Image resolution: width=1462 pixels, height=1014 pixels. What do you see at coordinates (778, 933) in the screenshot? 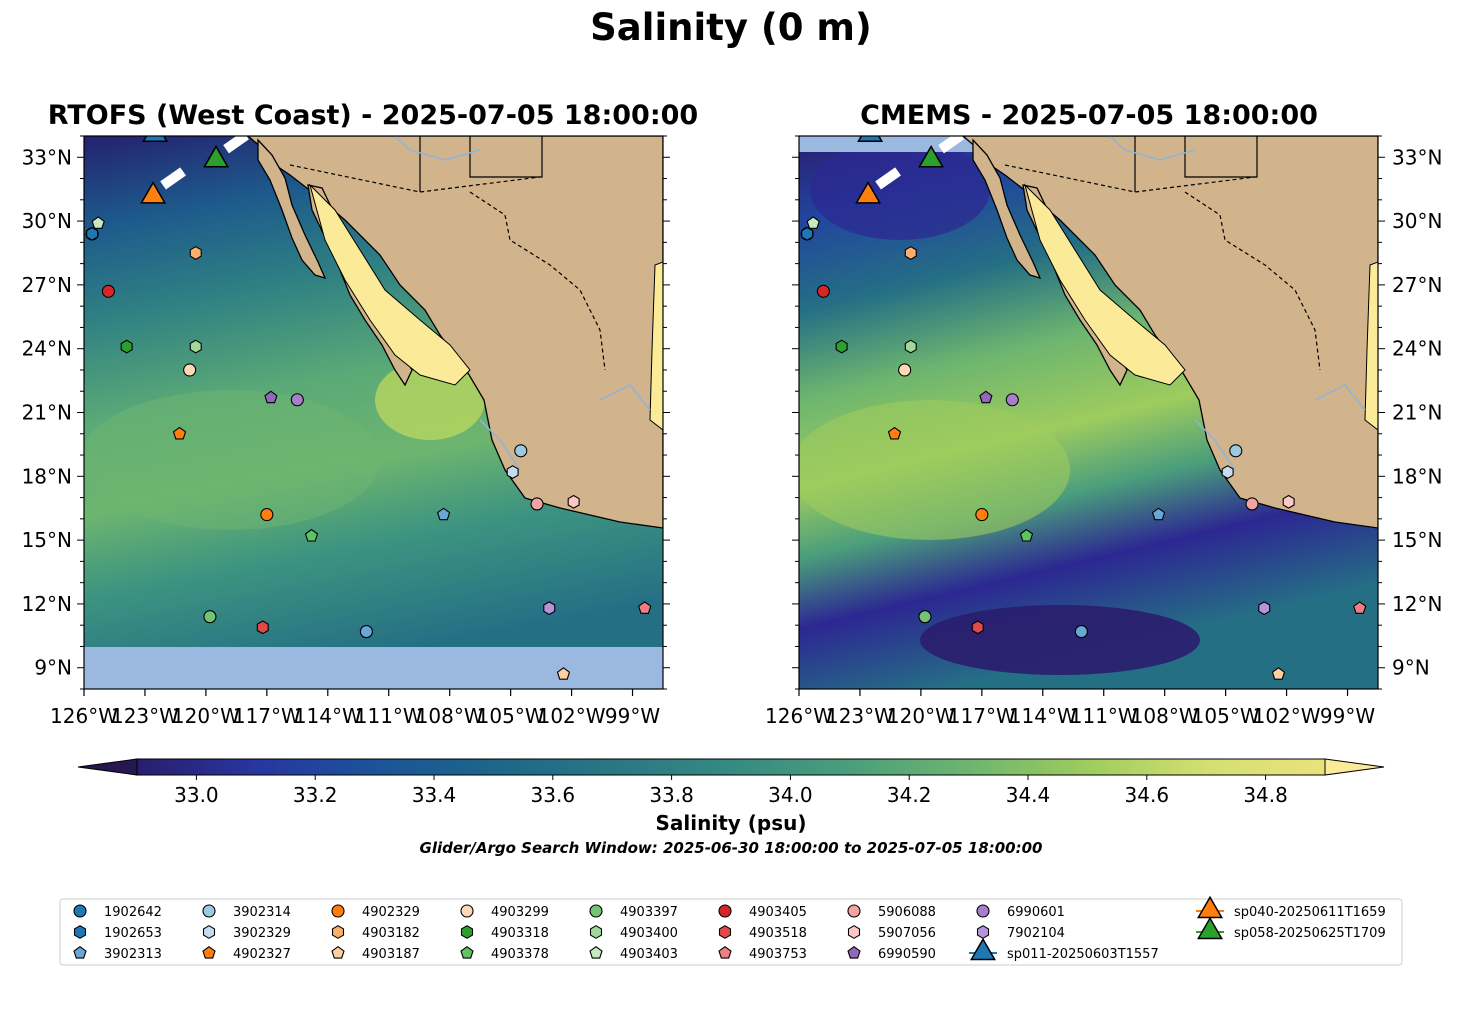
I see `legend-label: 4903518` at bounding box center [778, 933].